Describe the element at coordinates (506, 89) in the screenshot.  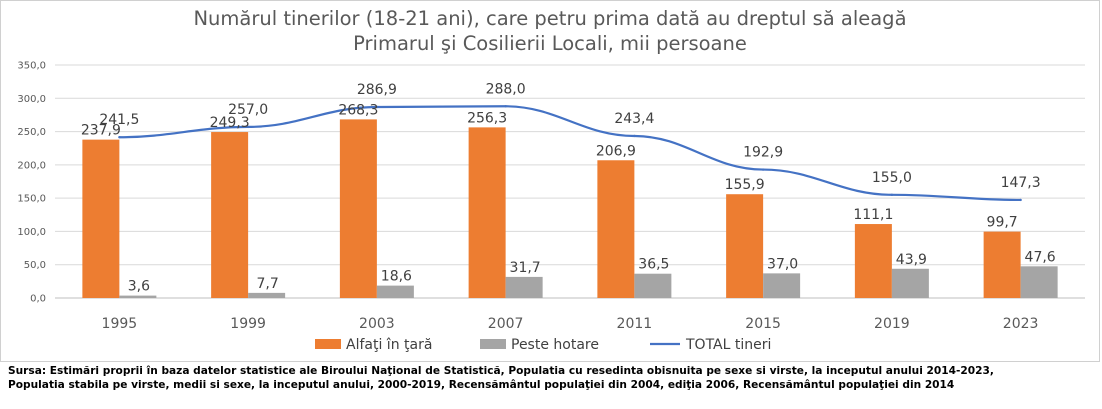
I see `total-label: 288,0` at that location.